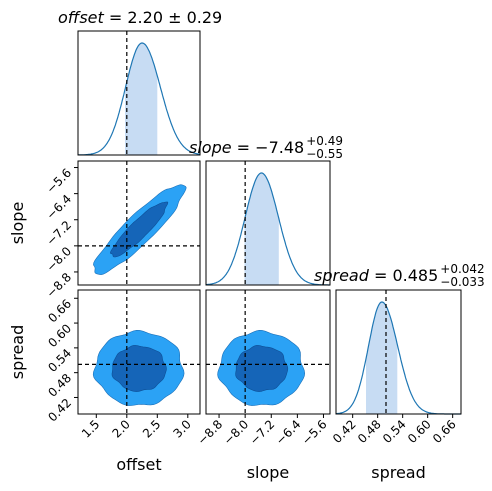  I want to click on x-tick-label-slope: −8.8, so click(210, 432).